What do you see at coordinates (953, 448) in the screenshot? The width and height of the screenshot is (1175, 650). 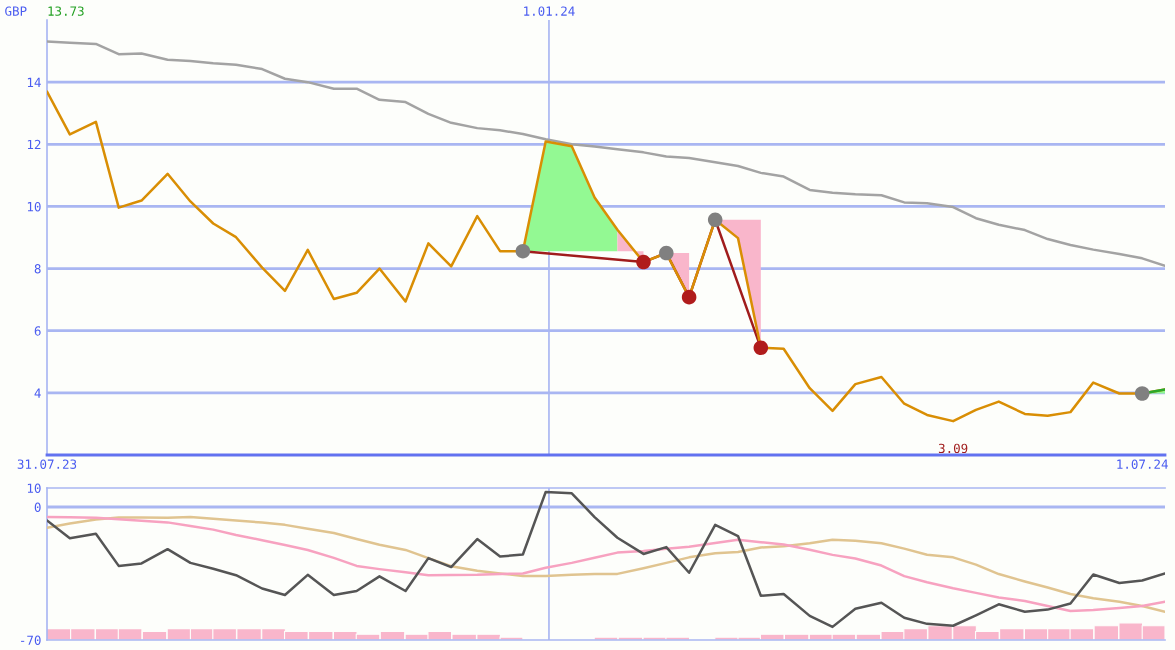 I see `annotation: 3.09` at bounding box center [953, 448].